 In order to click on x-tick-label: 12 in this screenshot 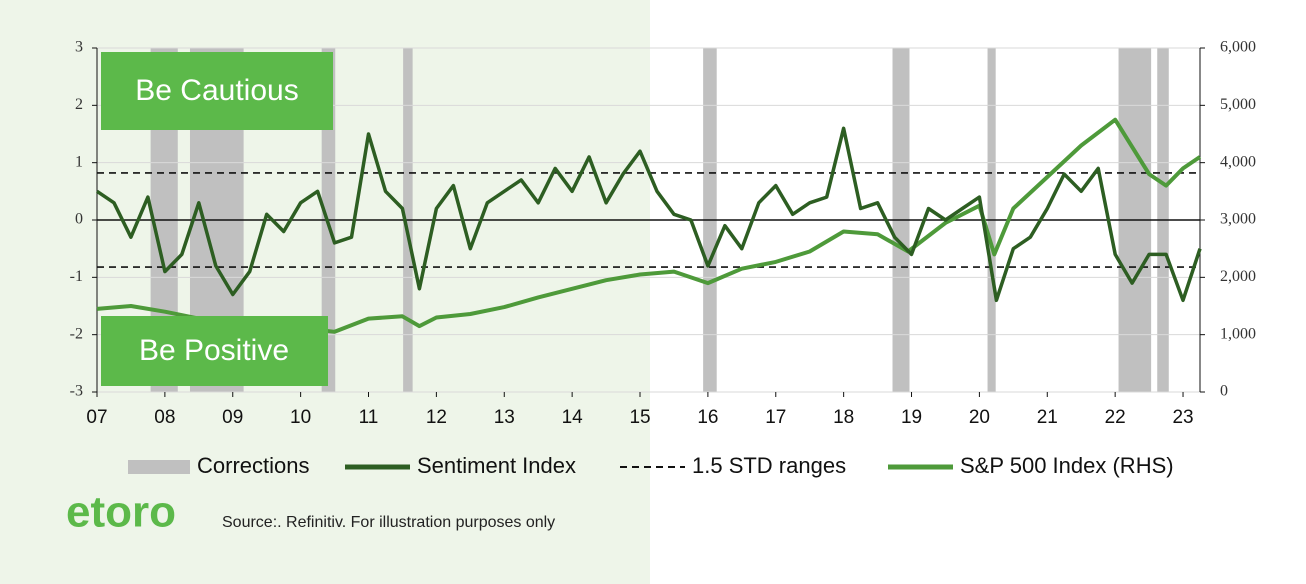, I will do `click(436, 417)`.